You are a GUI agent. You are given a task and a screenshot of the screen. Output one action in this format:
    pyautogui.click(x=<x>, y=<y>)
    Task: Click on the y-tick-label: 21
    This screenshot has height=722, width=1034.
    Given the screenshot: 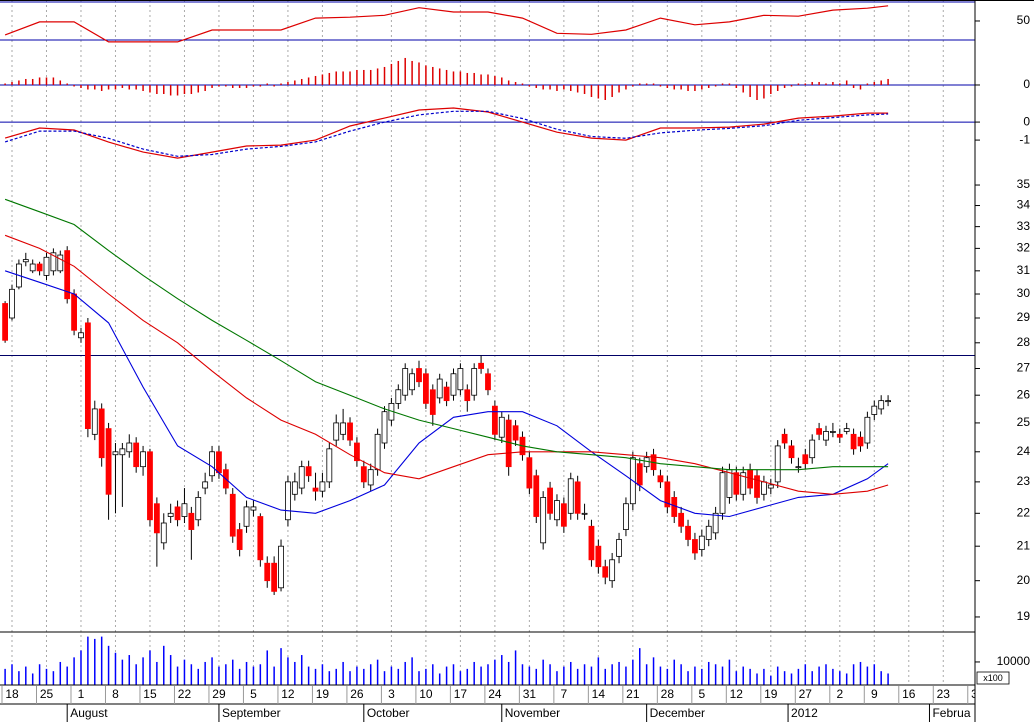 What is the action you would take?
    pyautogui.click(x=1024, y=545)
    